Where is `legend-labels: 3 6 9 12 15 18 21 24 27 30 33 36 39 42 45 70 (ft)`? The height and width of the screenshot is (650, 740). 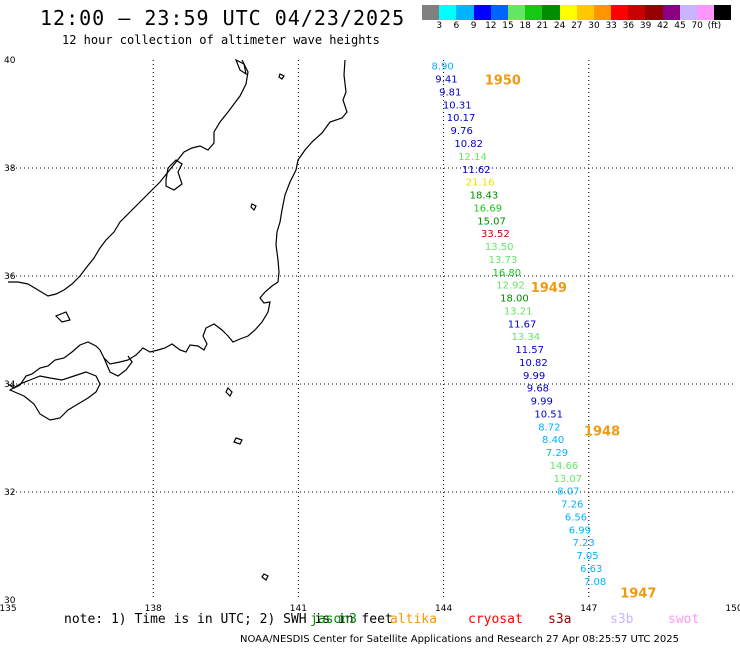 legend-labels: 3 6 9 12 15 18 21 24 27 30 33 36 39 42 45 70 (ft) is located at coordinates (581, 26).